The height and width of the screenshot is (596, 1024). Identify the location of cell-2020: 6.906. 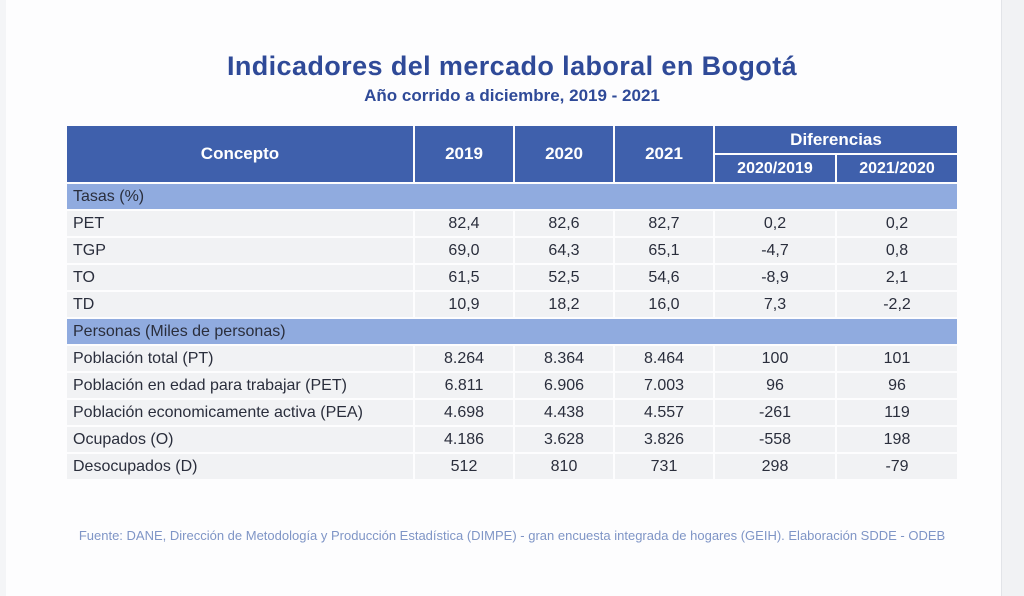
(564, 385).